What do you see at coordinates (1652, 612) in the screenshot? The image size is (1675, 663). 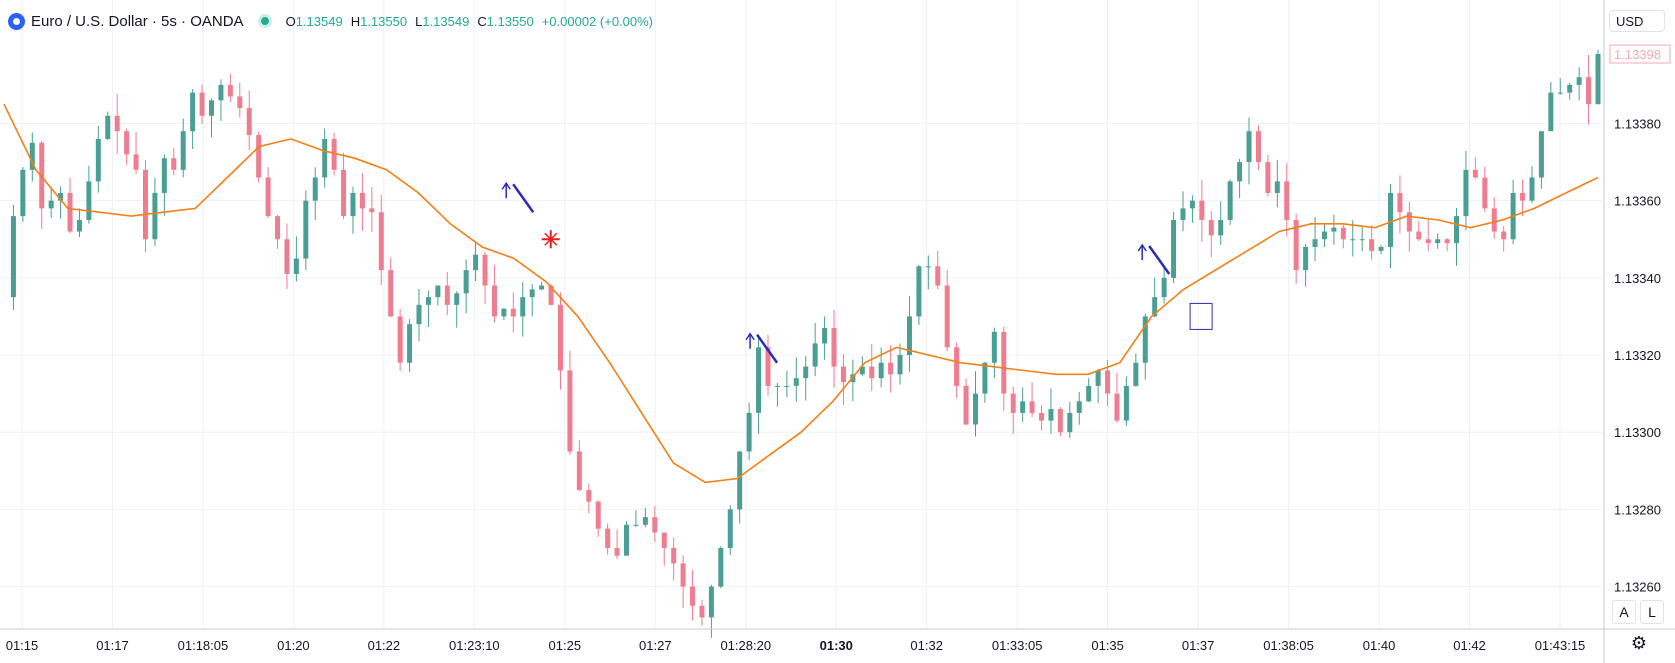 I see `log-scale-button: L` at bounding box center [1652, 612].